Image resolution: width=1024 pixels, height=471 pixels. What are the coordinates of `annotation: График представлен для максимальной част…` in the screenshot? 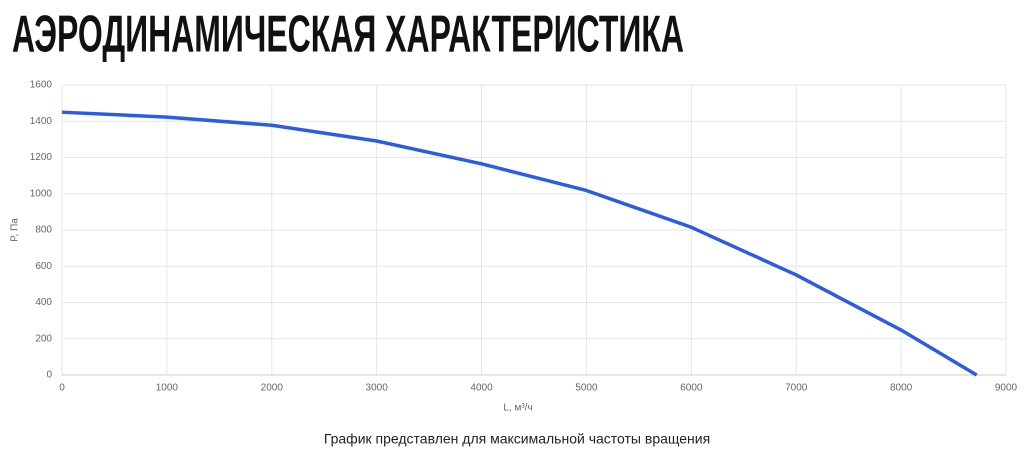 It's located at (517, 439).